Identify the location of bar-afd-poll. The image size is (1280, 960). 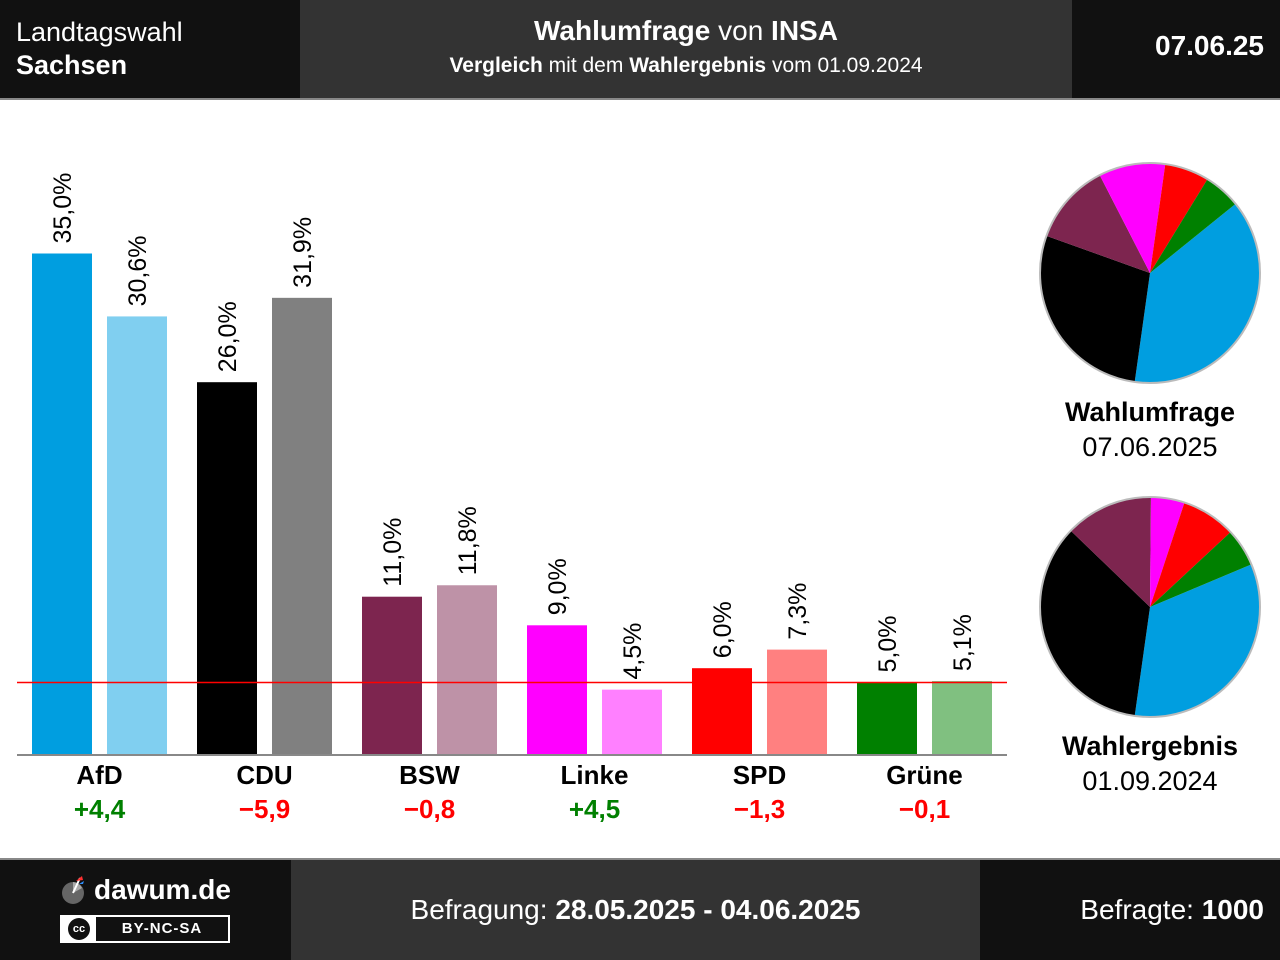
(62, 503).